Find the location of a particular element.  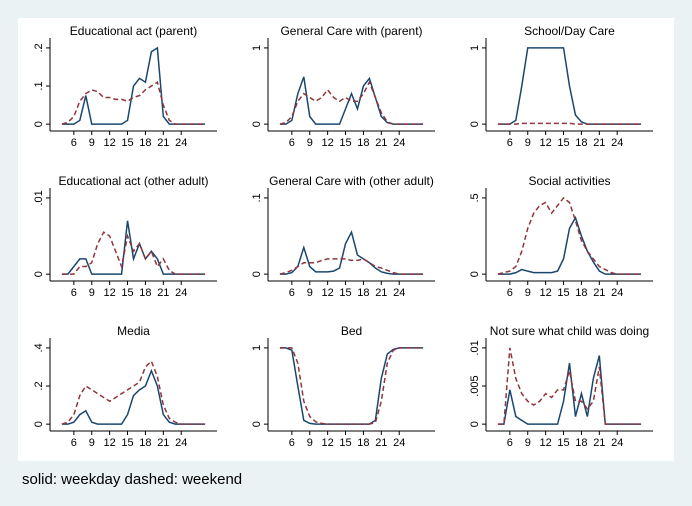

chart-title: Social activities is located at coordinates (569, 181).